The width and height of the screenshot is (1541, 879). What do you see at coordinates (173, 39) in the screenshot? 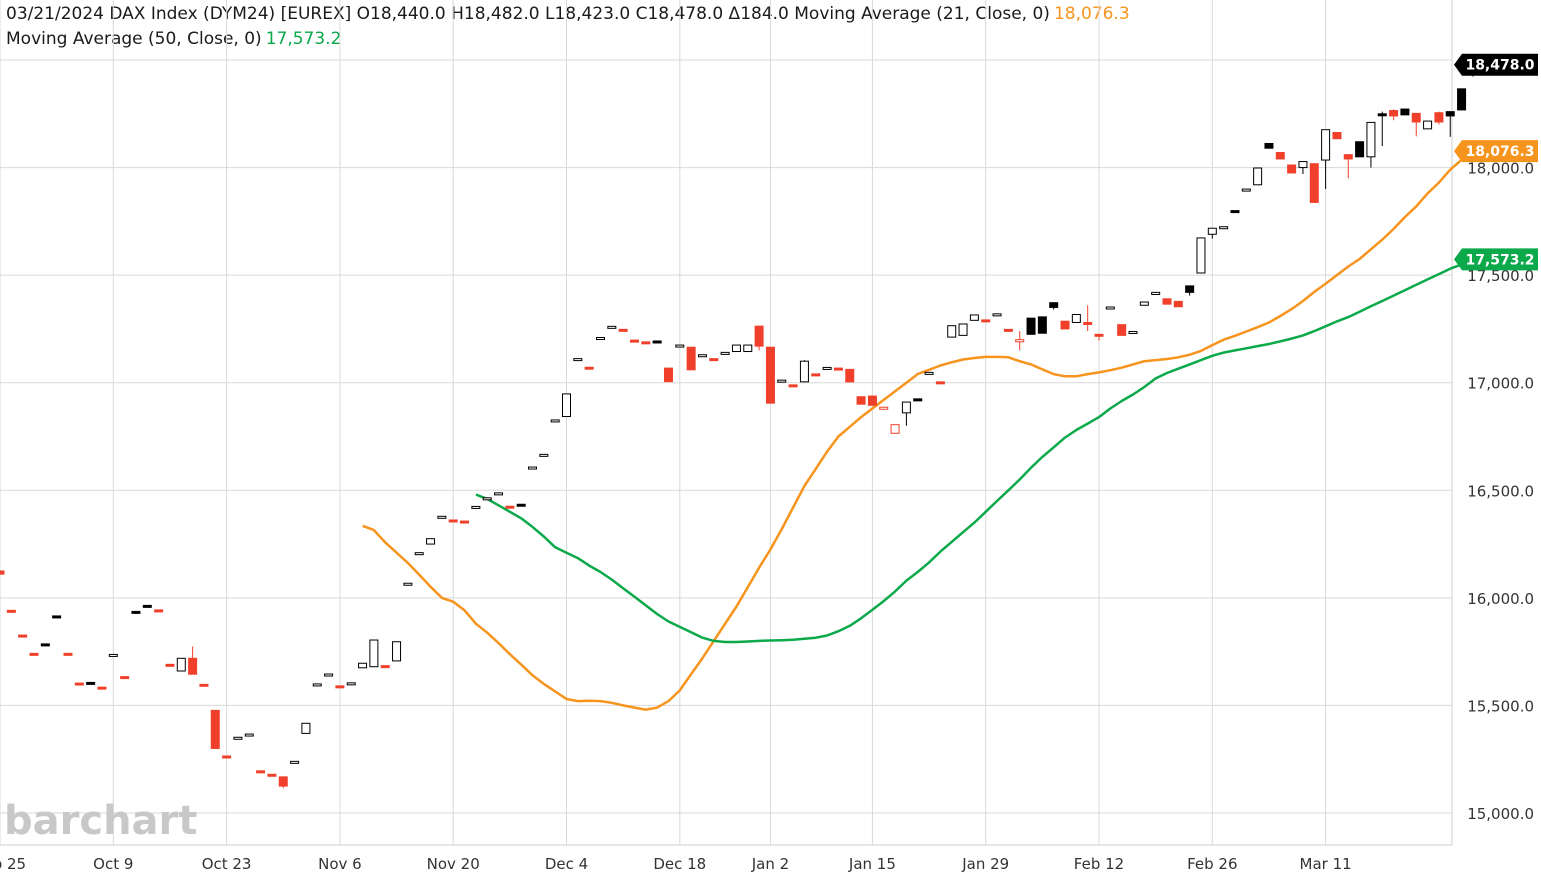
I see `header-ma50-line: Moving Average (50, Close, 0) 17,573.2` at bounding box center [173, 39].